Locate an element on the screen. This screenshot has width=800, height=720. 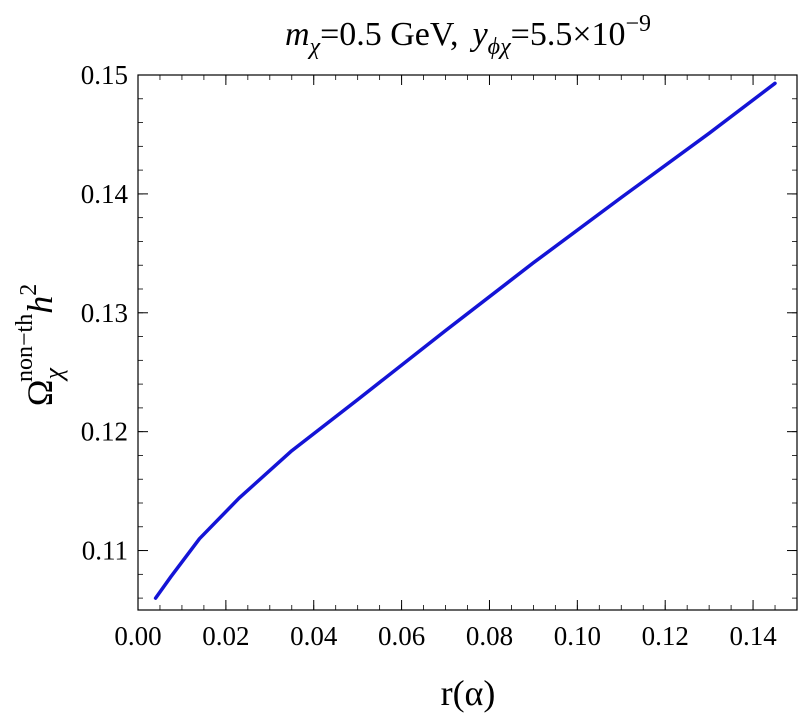
y-tick-label: 0.12 is located at coordinates (104, 432).